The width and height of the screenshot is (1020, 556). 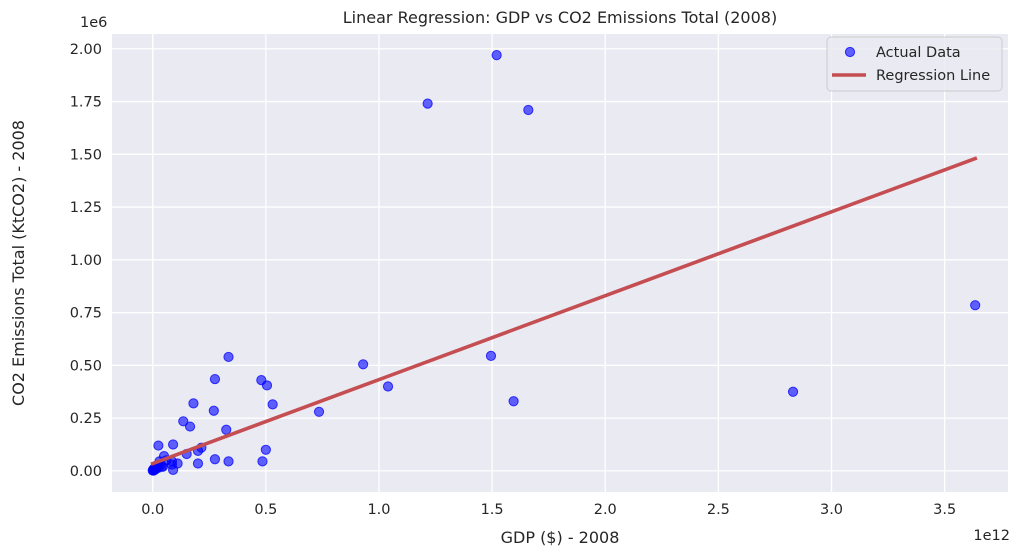 I want to click on x-tick-label: 3.5, so click(x=944, y=510).